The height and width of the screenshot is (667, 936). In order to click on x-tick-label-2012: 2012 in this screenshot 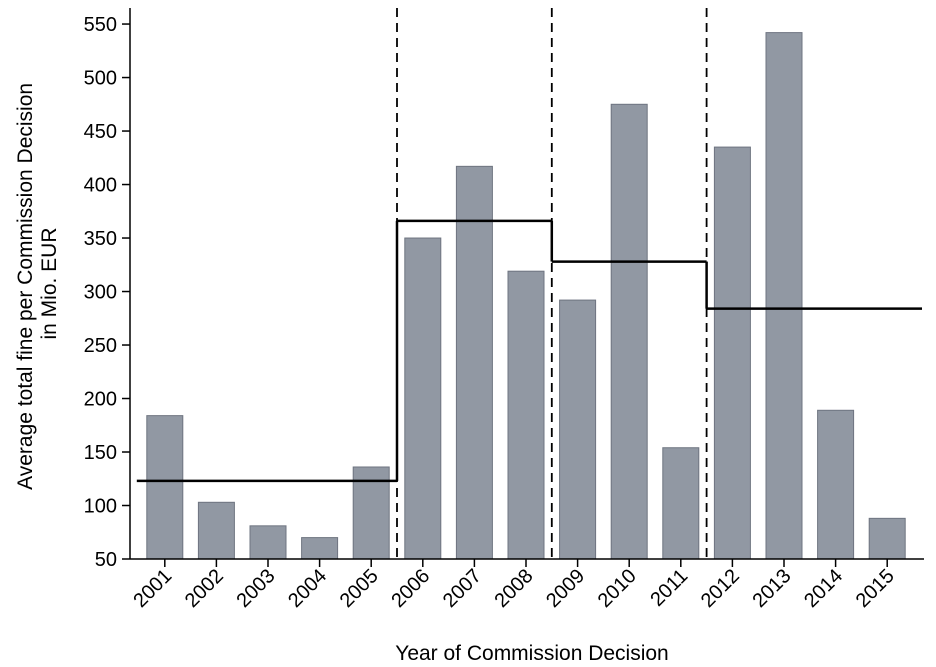, I will do `click(720, 588)`.